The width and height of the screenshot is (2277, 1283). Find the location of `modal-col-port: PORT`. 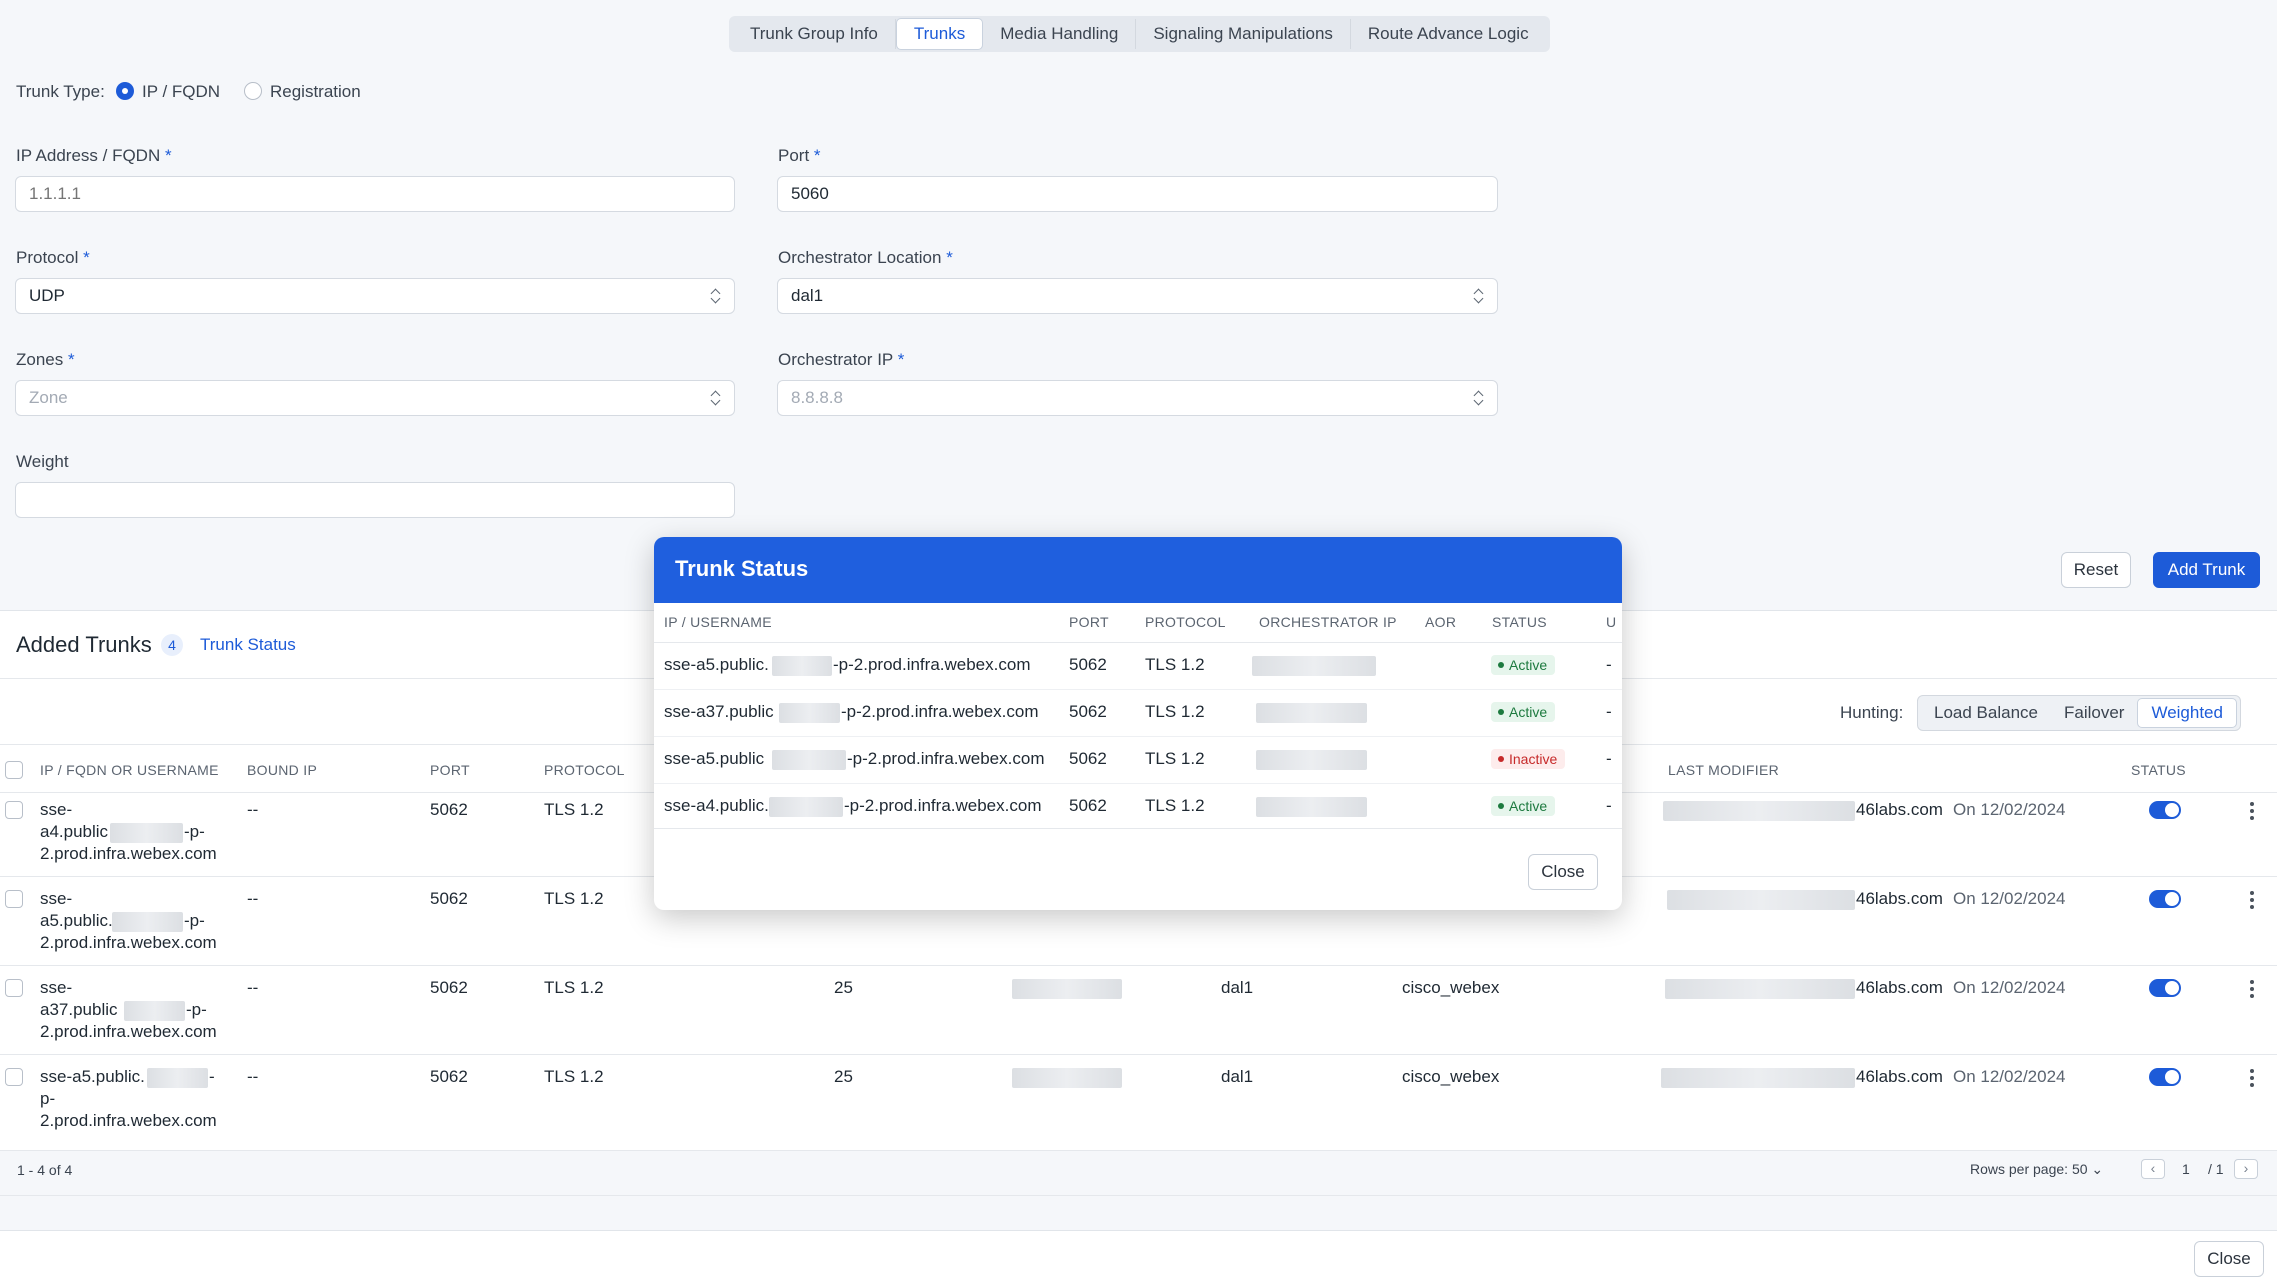

modal-col-port: PORT is located at coordinates (1089, 622).